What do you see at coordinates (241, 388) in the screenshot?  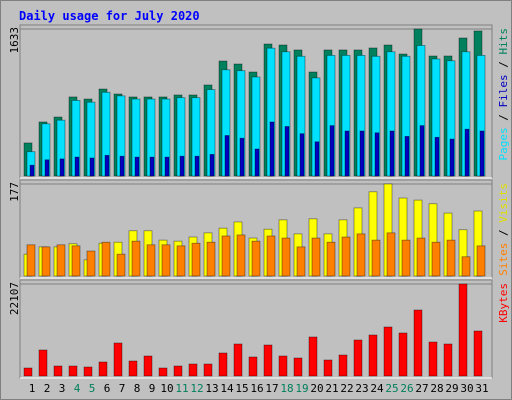 I see `x-tick-label: 15` at bounding box center [241, 388].